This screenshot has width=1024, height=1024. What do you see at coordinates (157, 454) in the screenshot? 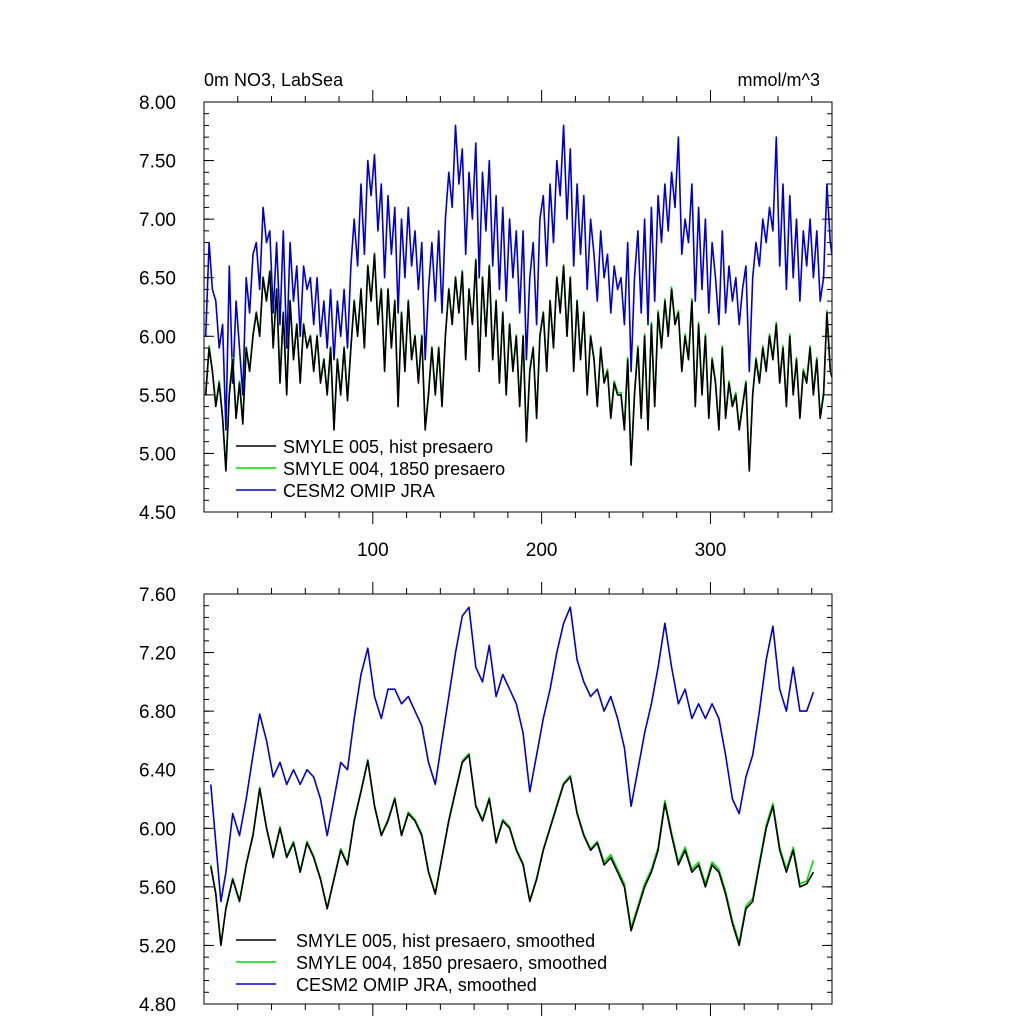
I see `y-tick-label: 5.00` at bounding box center [157, 454].